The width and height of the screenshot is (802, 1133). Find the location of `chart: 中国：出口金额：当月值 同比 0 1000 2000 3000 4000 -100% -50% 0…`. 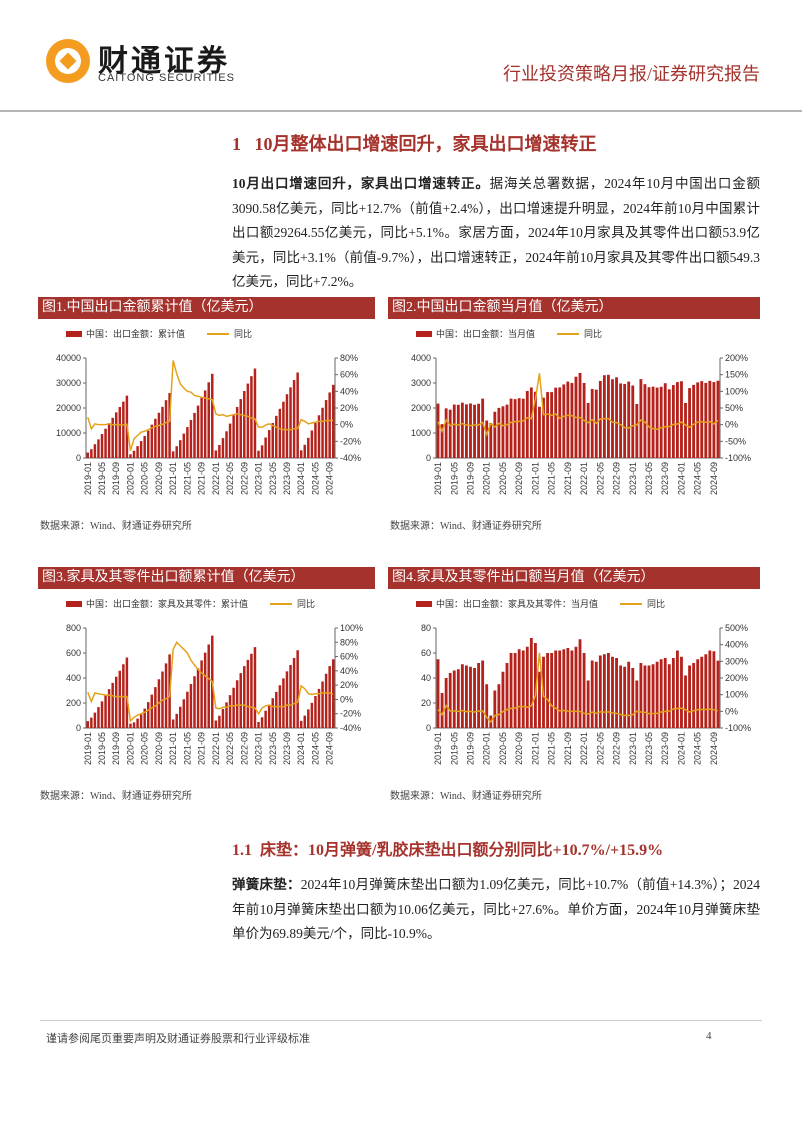

chart: 中国：出口金额：当月值 同比 0 1000 2000 3000 4000 -100% -50% 0… is located at coordinates (581, 411).